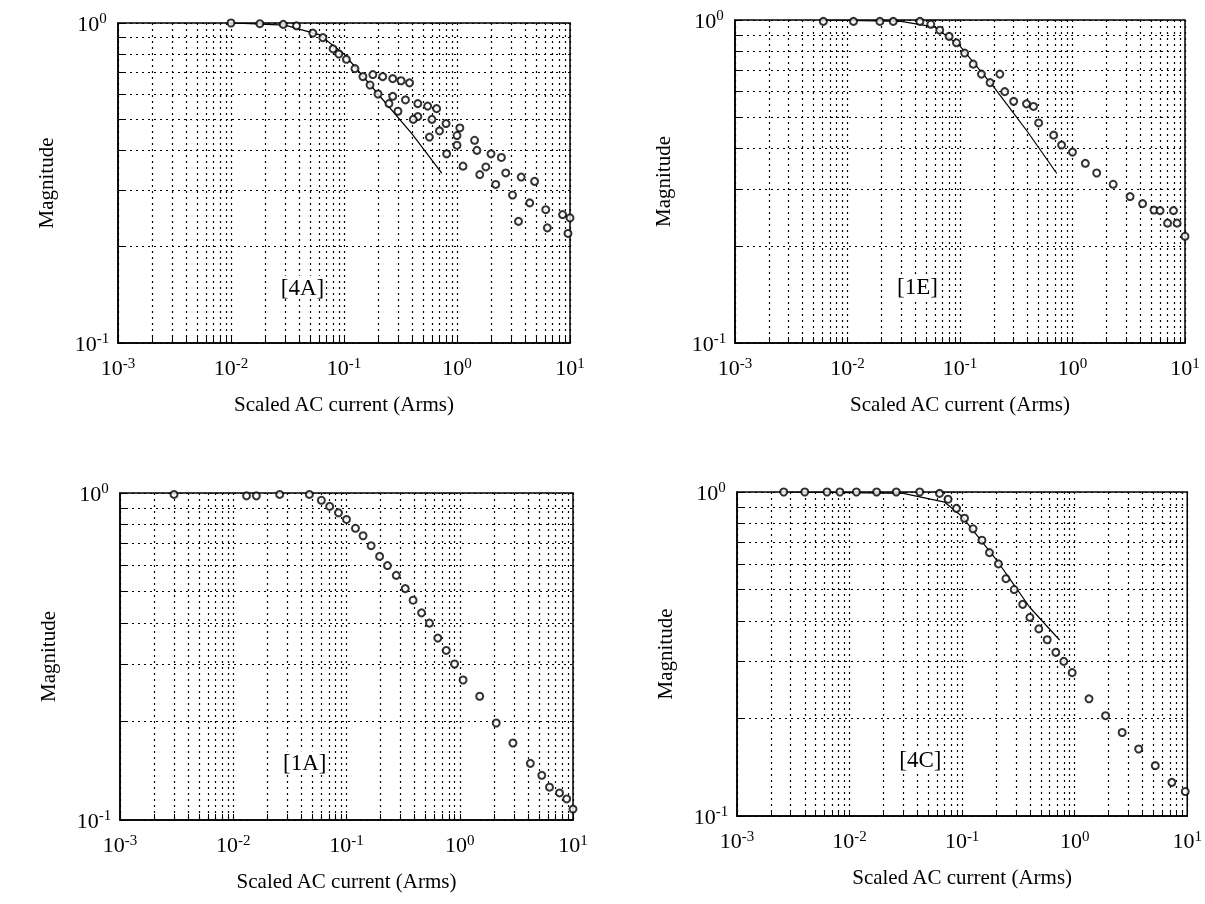  Describe the element at coordinates (302, 287) in the screenshot. I see `annotation: [4A]` at that location.